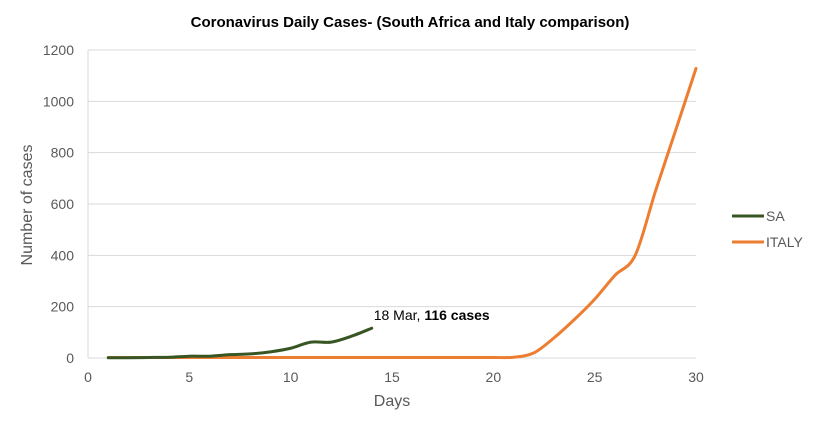 The width and height of the screenshot is (821, 422). What do you see at coordinates (27, 205) in the screenshot?
I see `y-axis-label: Number of cases` at bounding box center [27, 205].